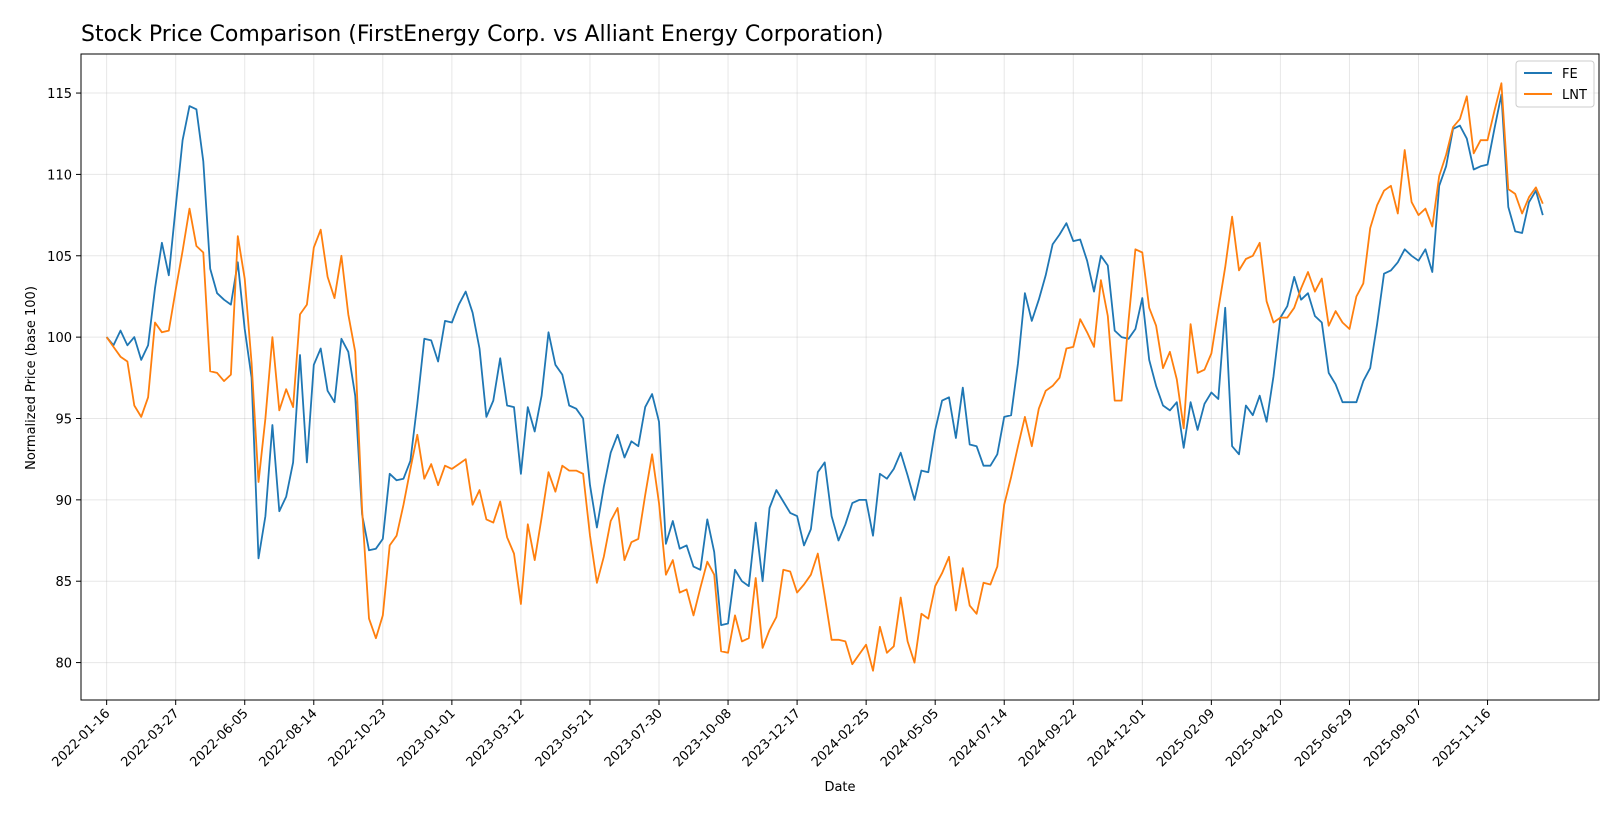 Image resolution: width=1619 pixels, height=819 pixels. What do you see at coordinates (64, 379) in the screenshot?
I see `y-axis-ticks: 80 85 90 95 100 105 110 115` at bounding box center [64, 379].